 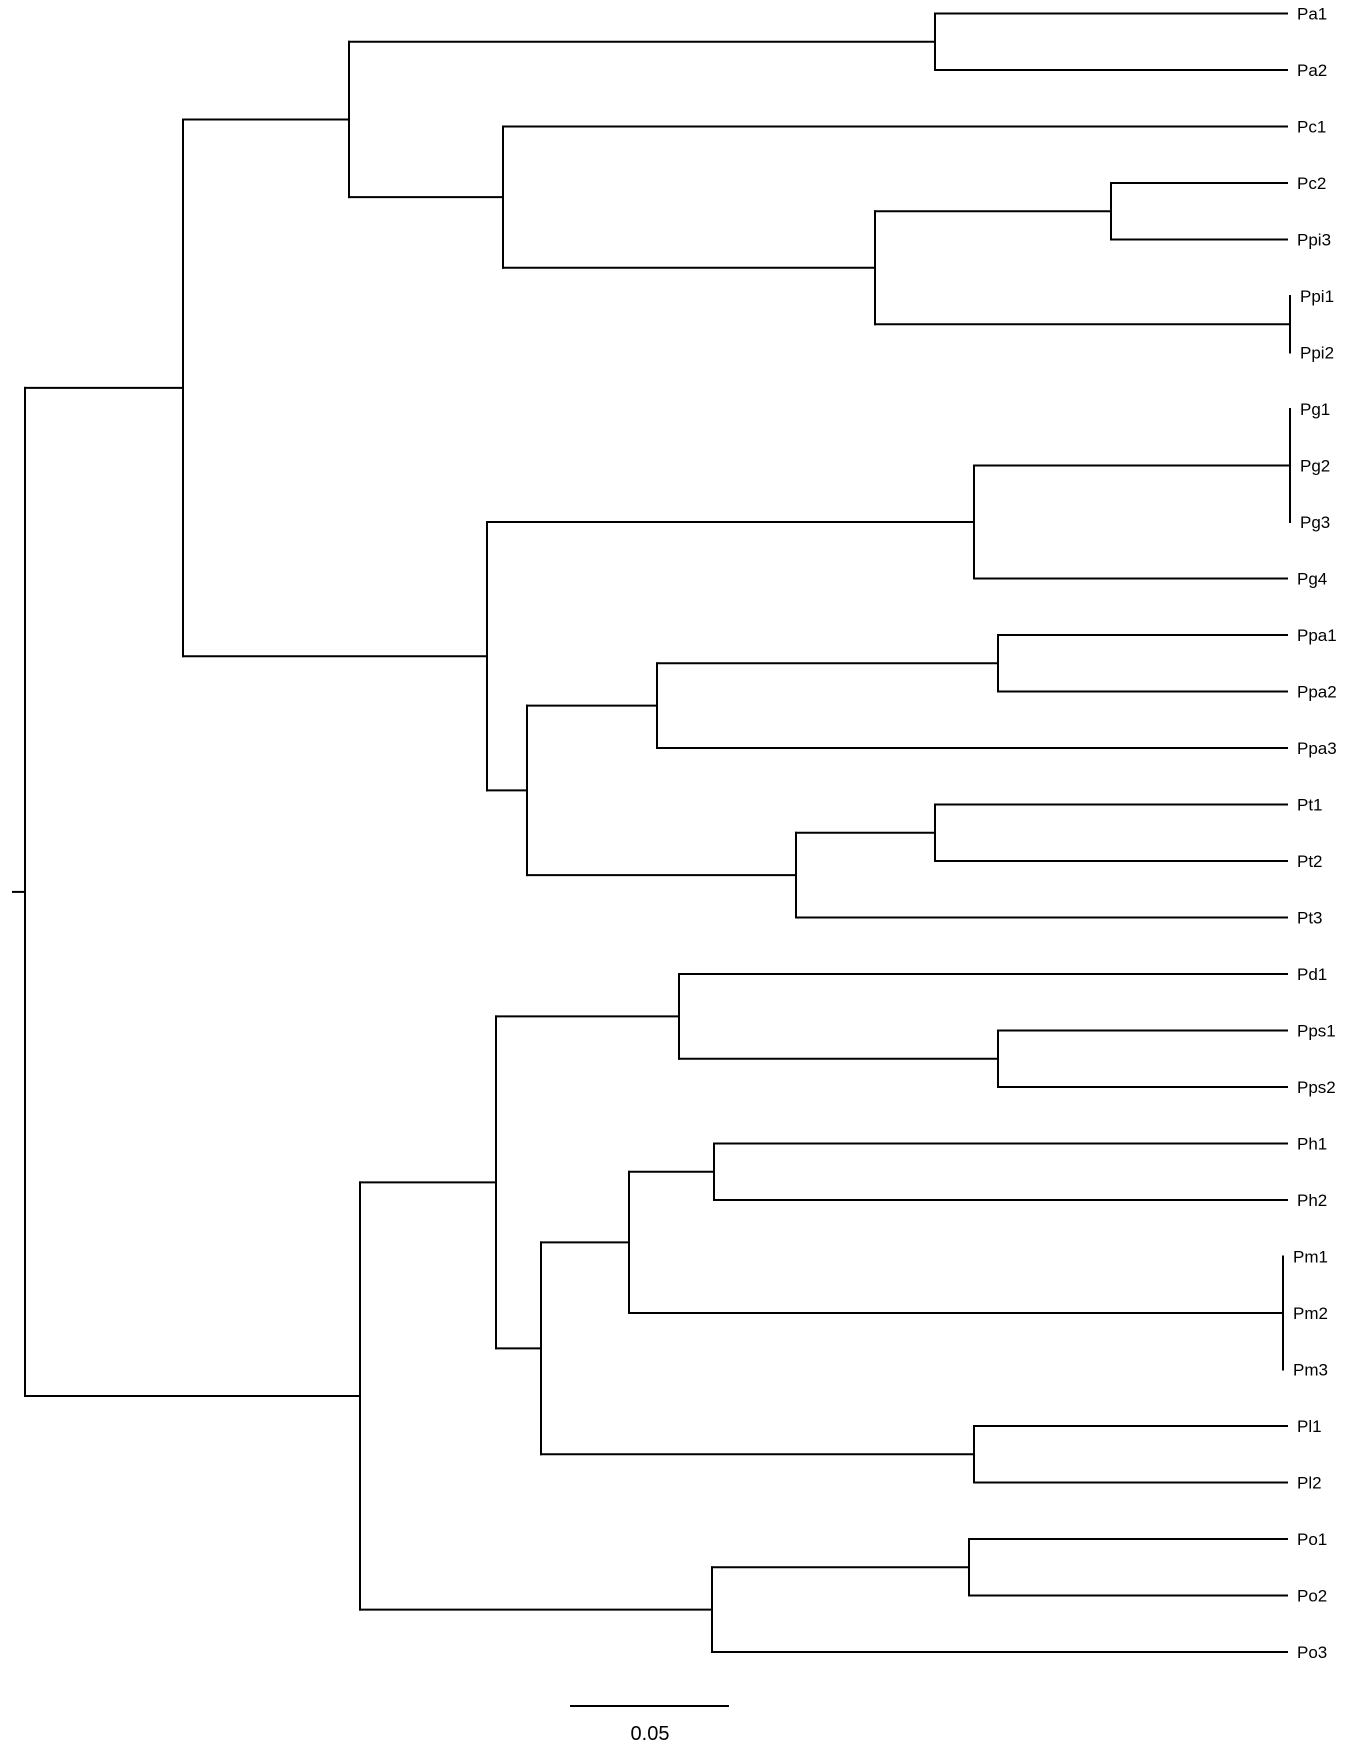 What do you see at coordinates (1317, 353) in the screenshot?
I see `tip-label-Ppi2: Ppi2` at bounding box center [1317, 353].